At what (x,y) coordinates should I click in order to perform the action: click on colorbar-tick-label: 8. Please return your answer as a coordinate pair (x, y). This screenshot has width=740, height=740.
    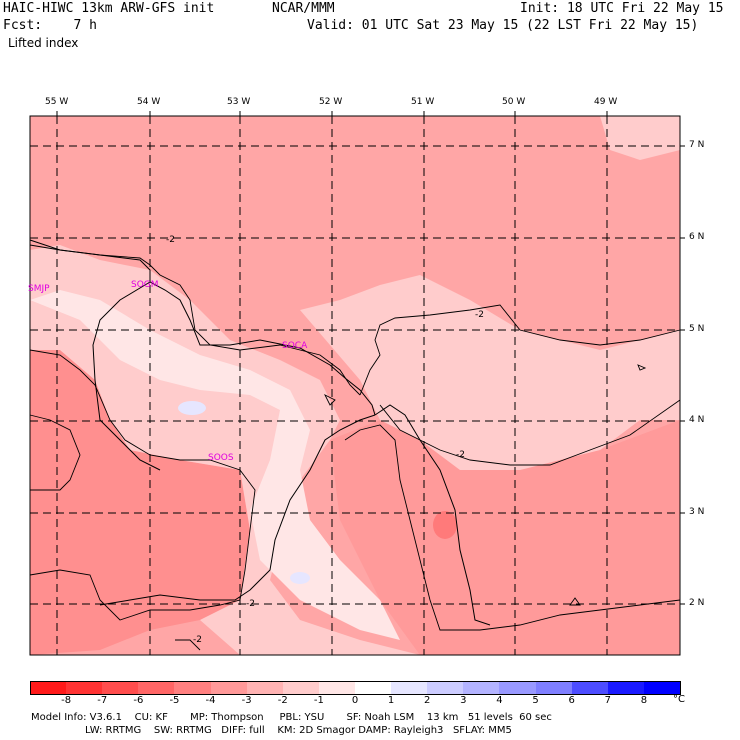
    Looking at the image, I should click on (644, 700).